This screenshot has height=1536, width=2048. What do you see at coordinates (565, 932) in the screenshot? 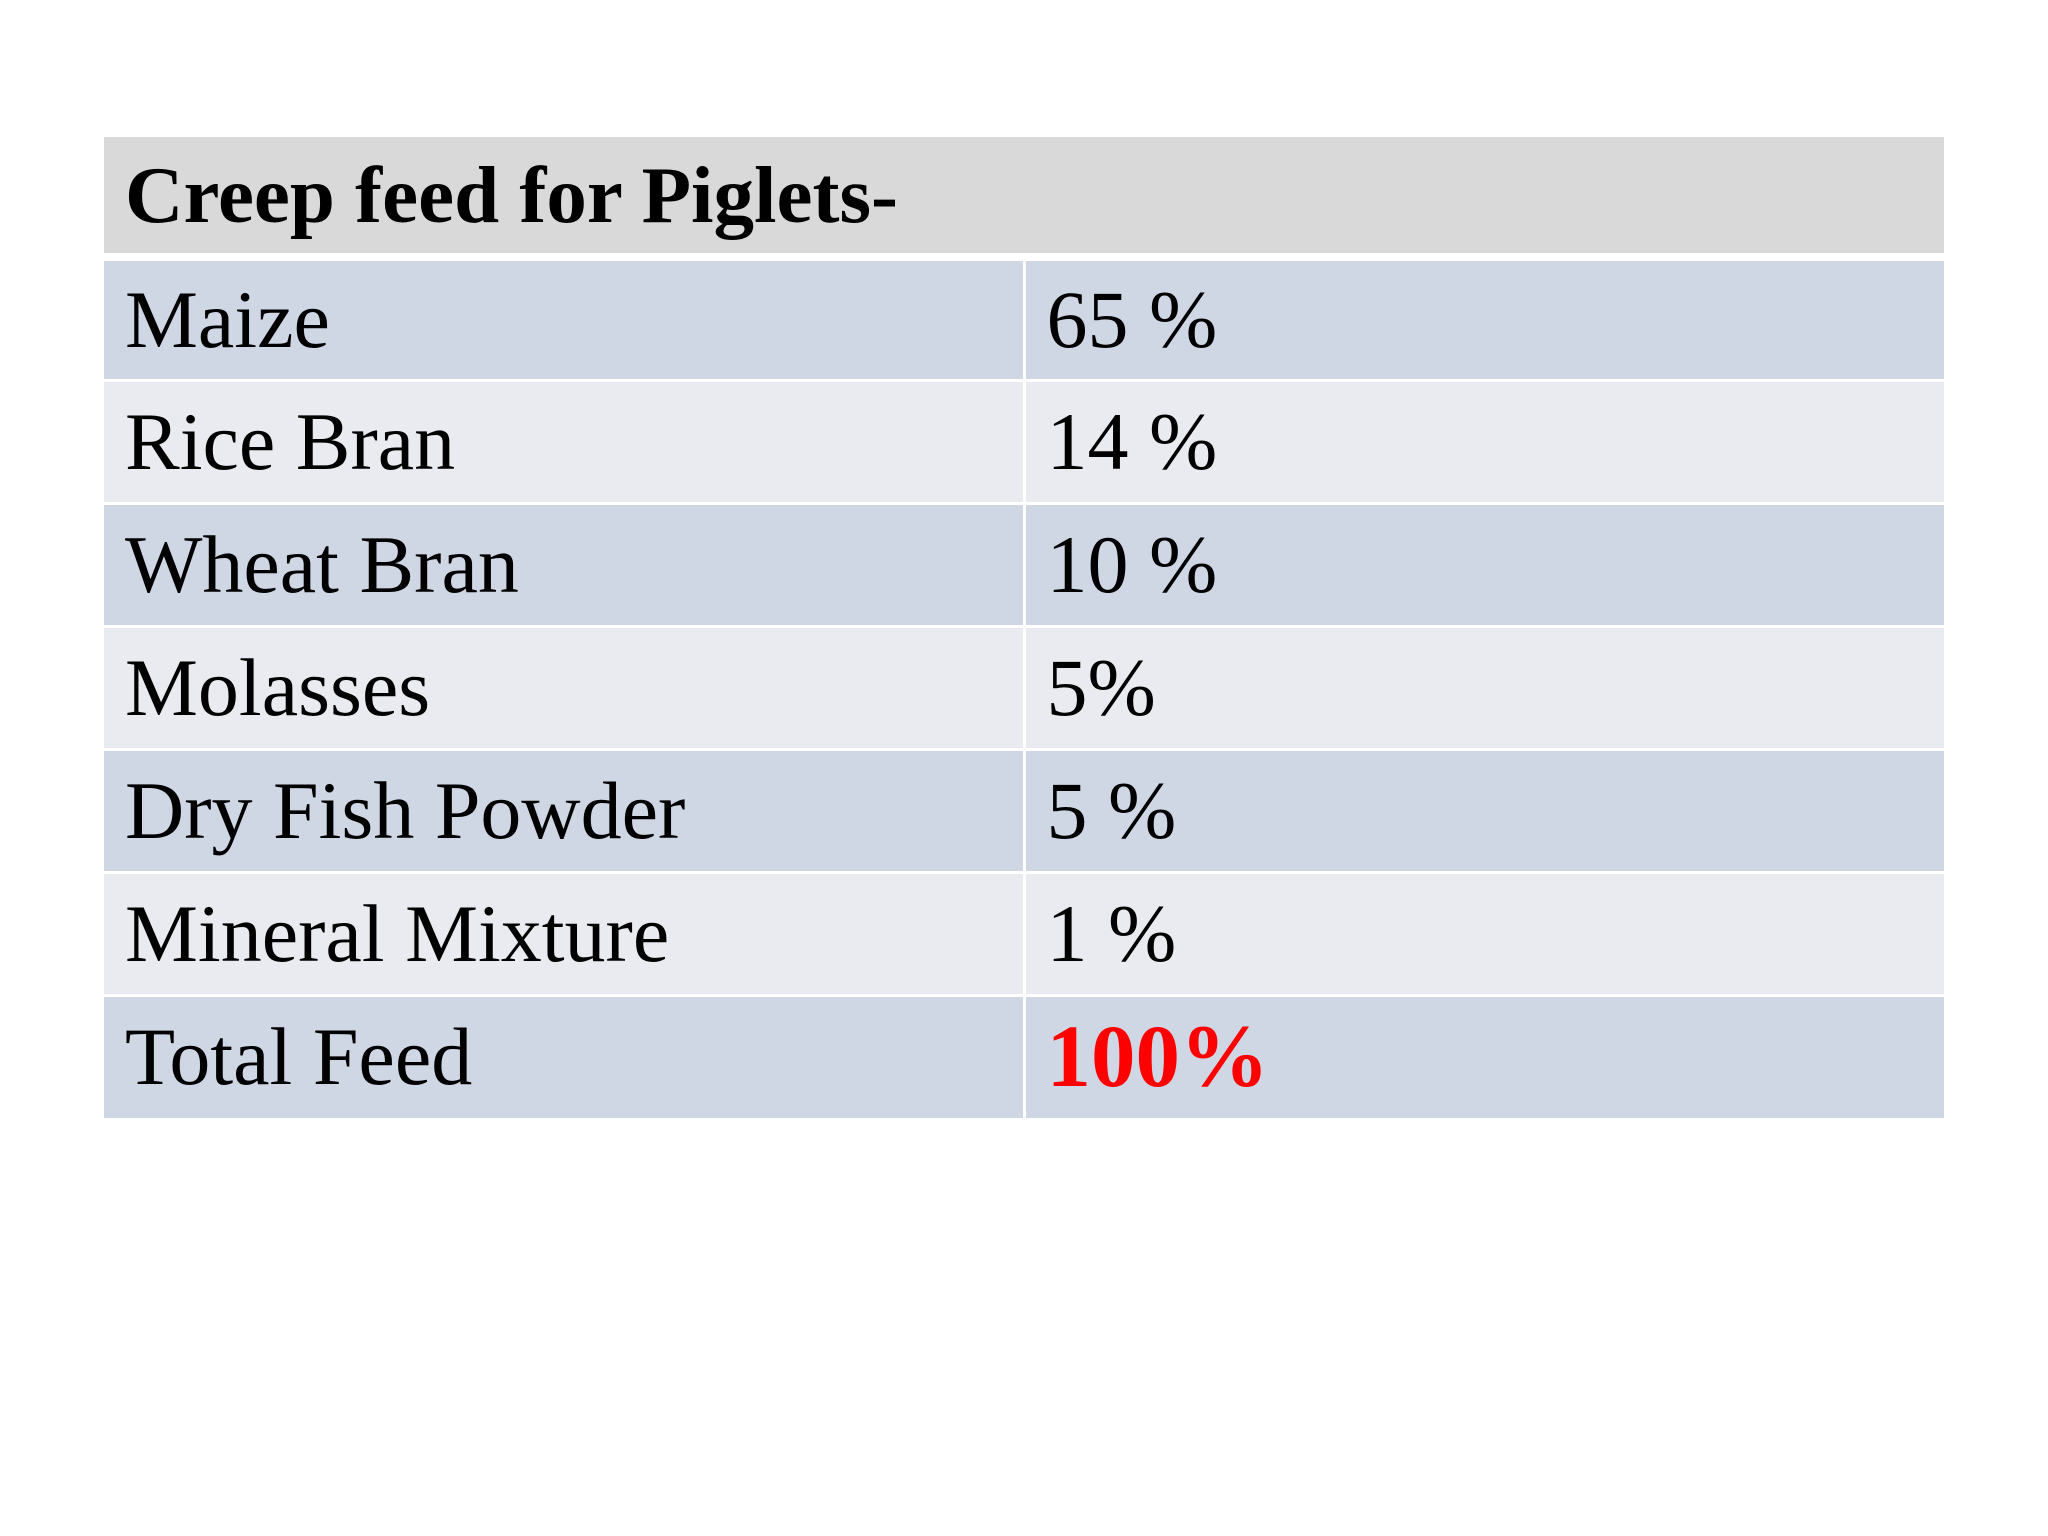
I see `ingredient-cell: Mineral Mixture` at bounding box center [565, 932].